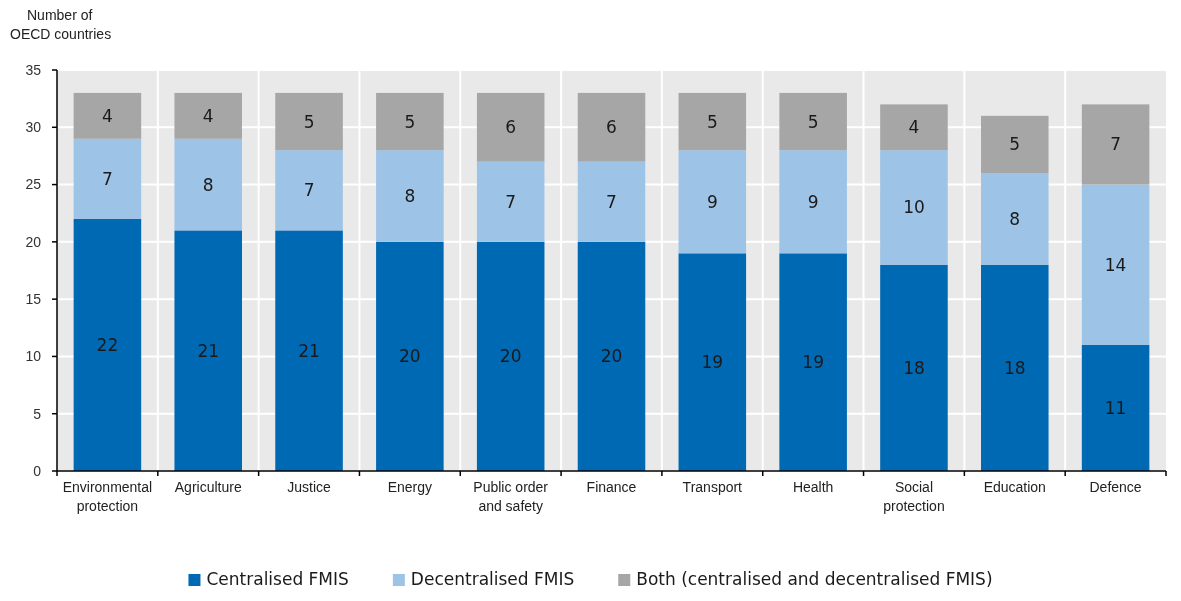  Describe the element at coordinates (712, 487) in the screenshot. I see `x-tick-label: Transport` at that location.